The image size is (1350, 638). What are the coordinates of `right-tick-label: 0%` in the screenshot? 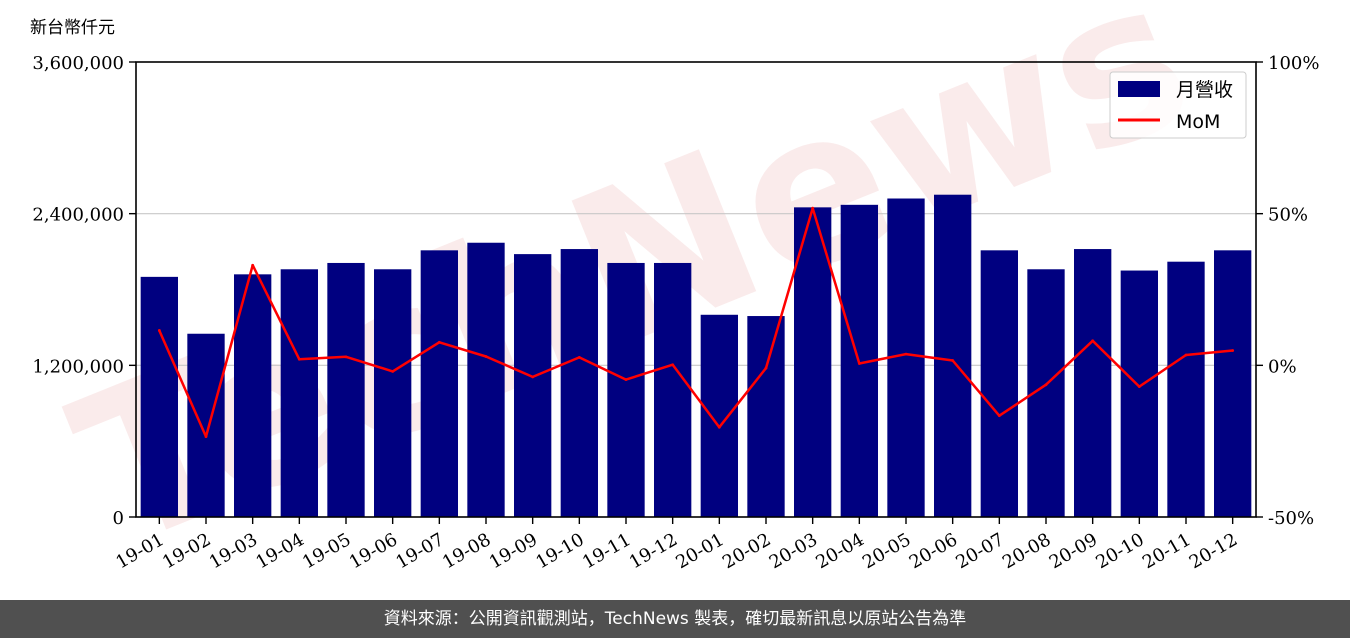 It's located at (1282, 366).